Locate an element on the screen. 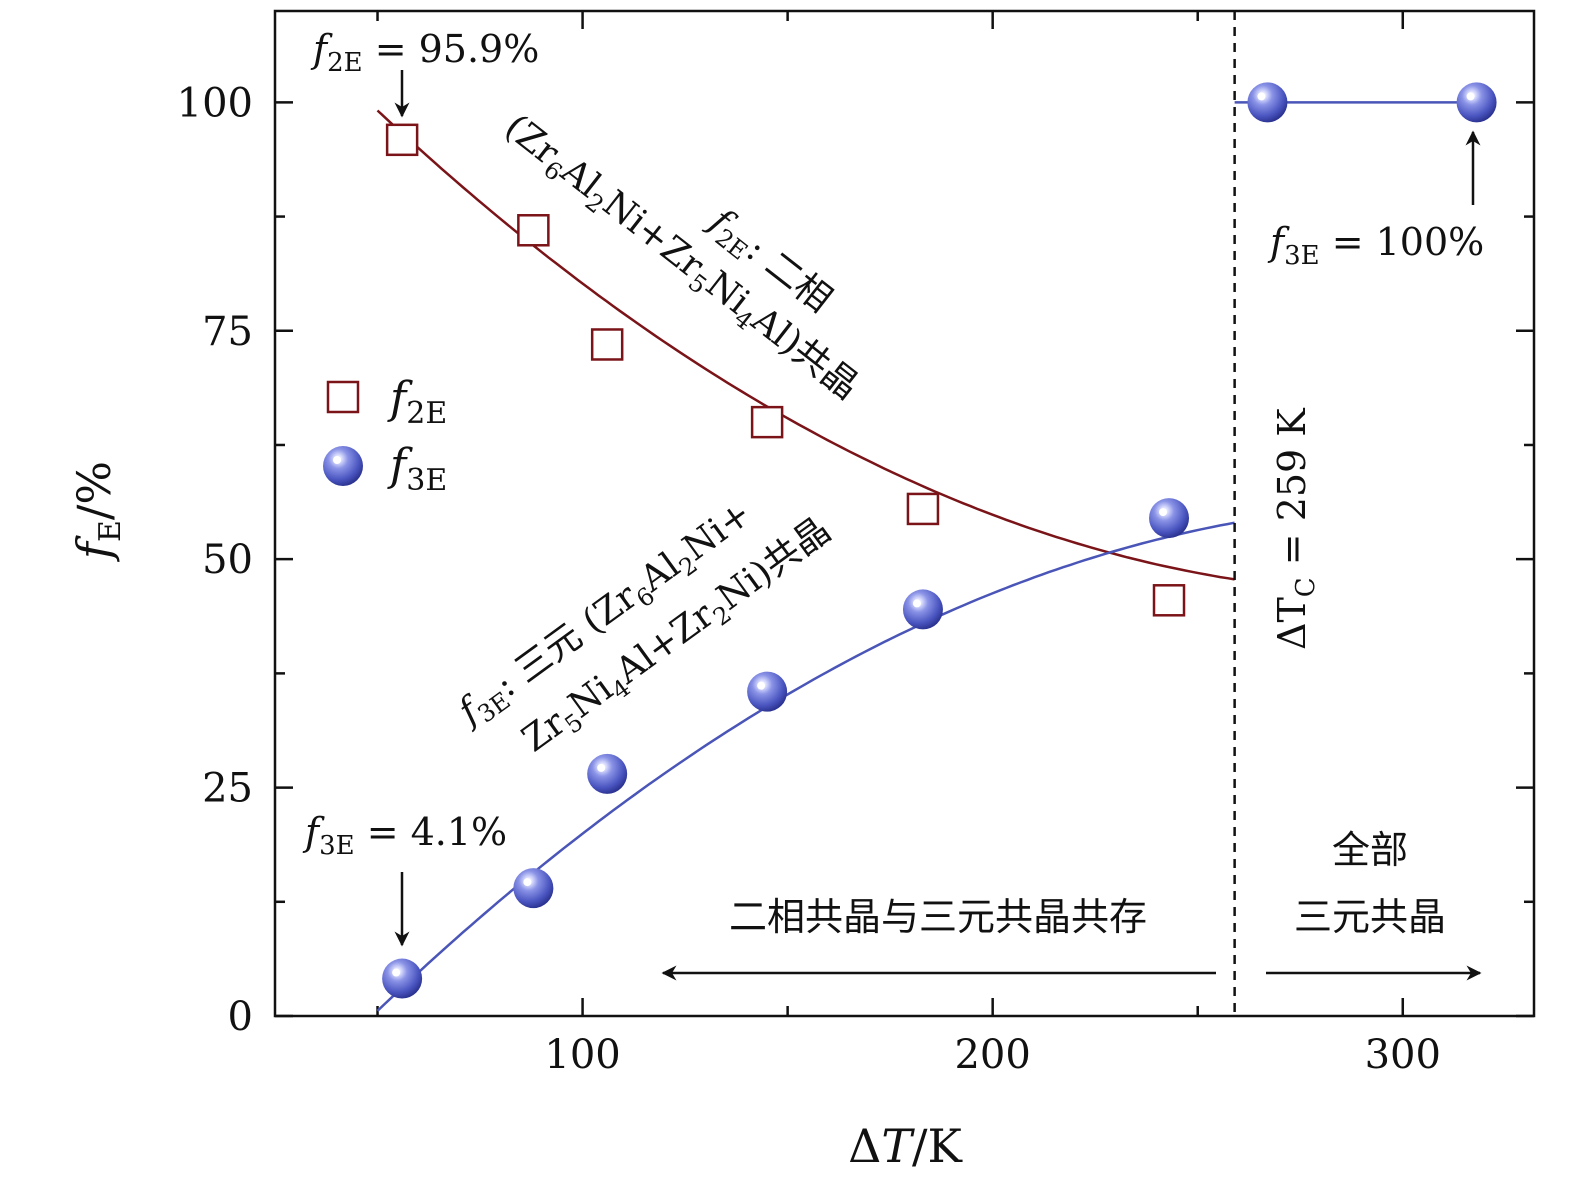 The height and width of the screenshot is (1181, 1575). region-label-all-ternary-2: 三元共晶 is located at coordinates (1370, 917).